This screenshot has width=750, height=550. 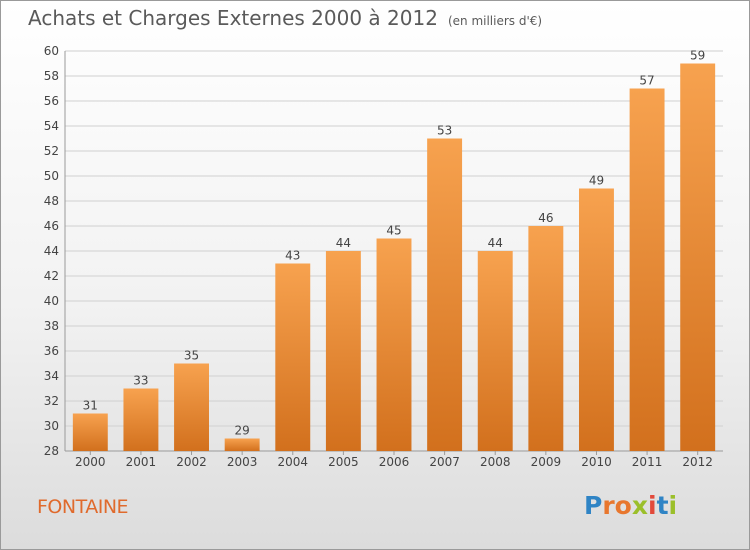 I want to click on bar-value-label: 43, so click(x=292, y=256).